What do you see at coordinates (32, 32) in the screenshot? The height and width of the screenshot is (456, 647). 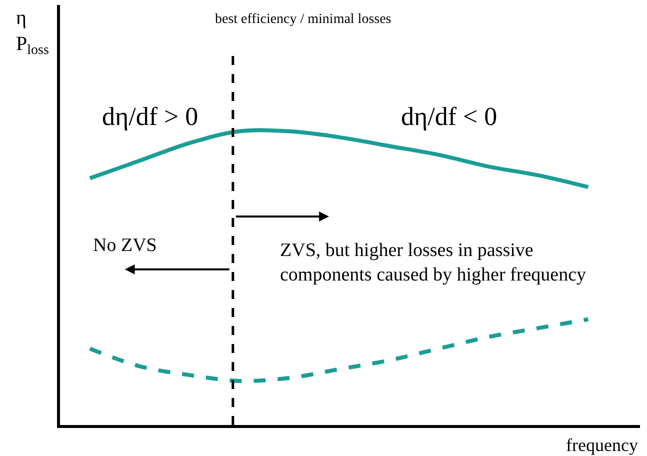 I see `y-axis-title: η P$_{loss}$` at bounding box center [32, 32].